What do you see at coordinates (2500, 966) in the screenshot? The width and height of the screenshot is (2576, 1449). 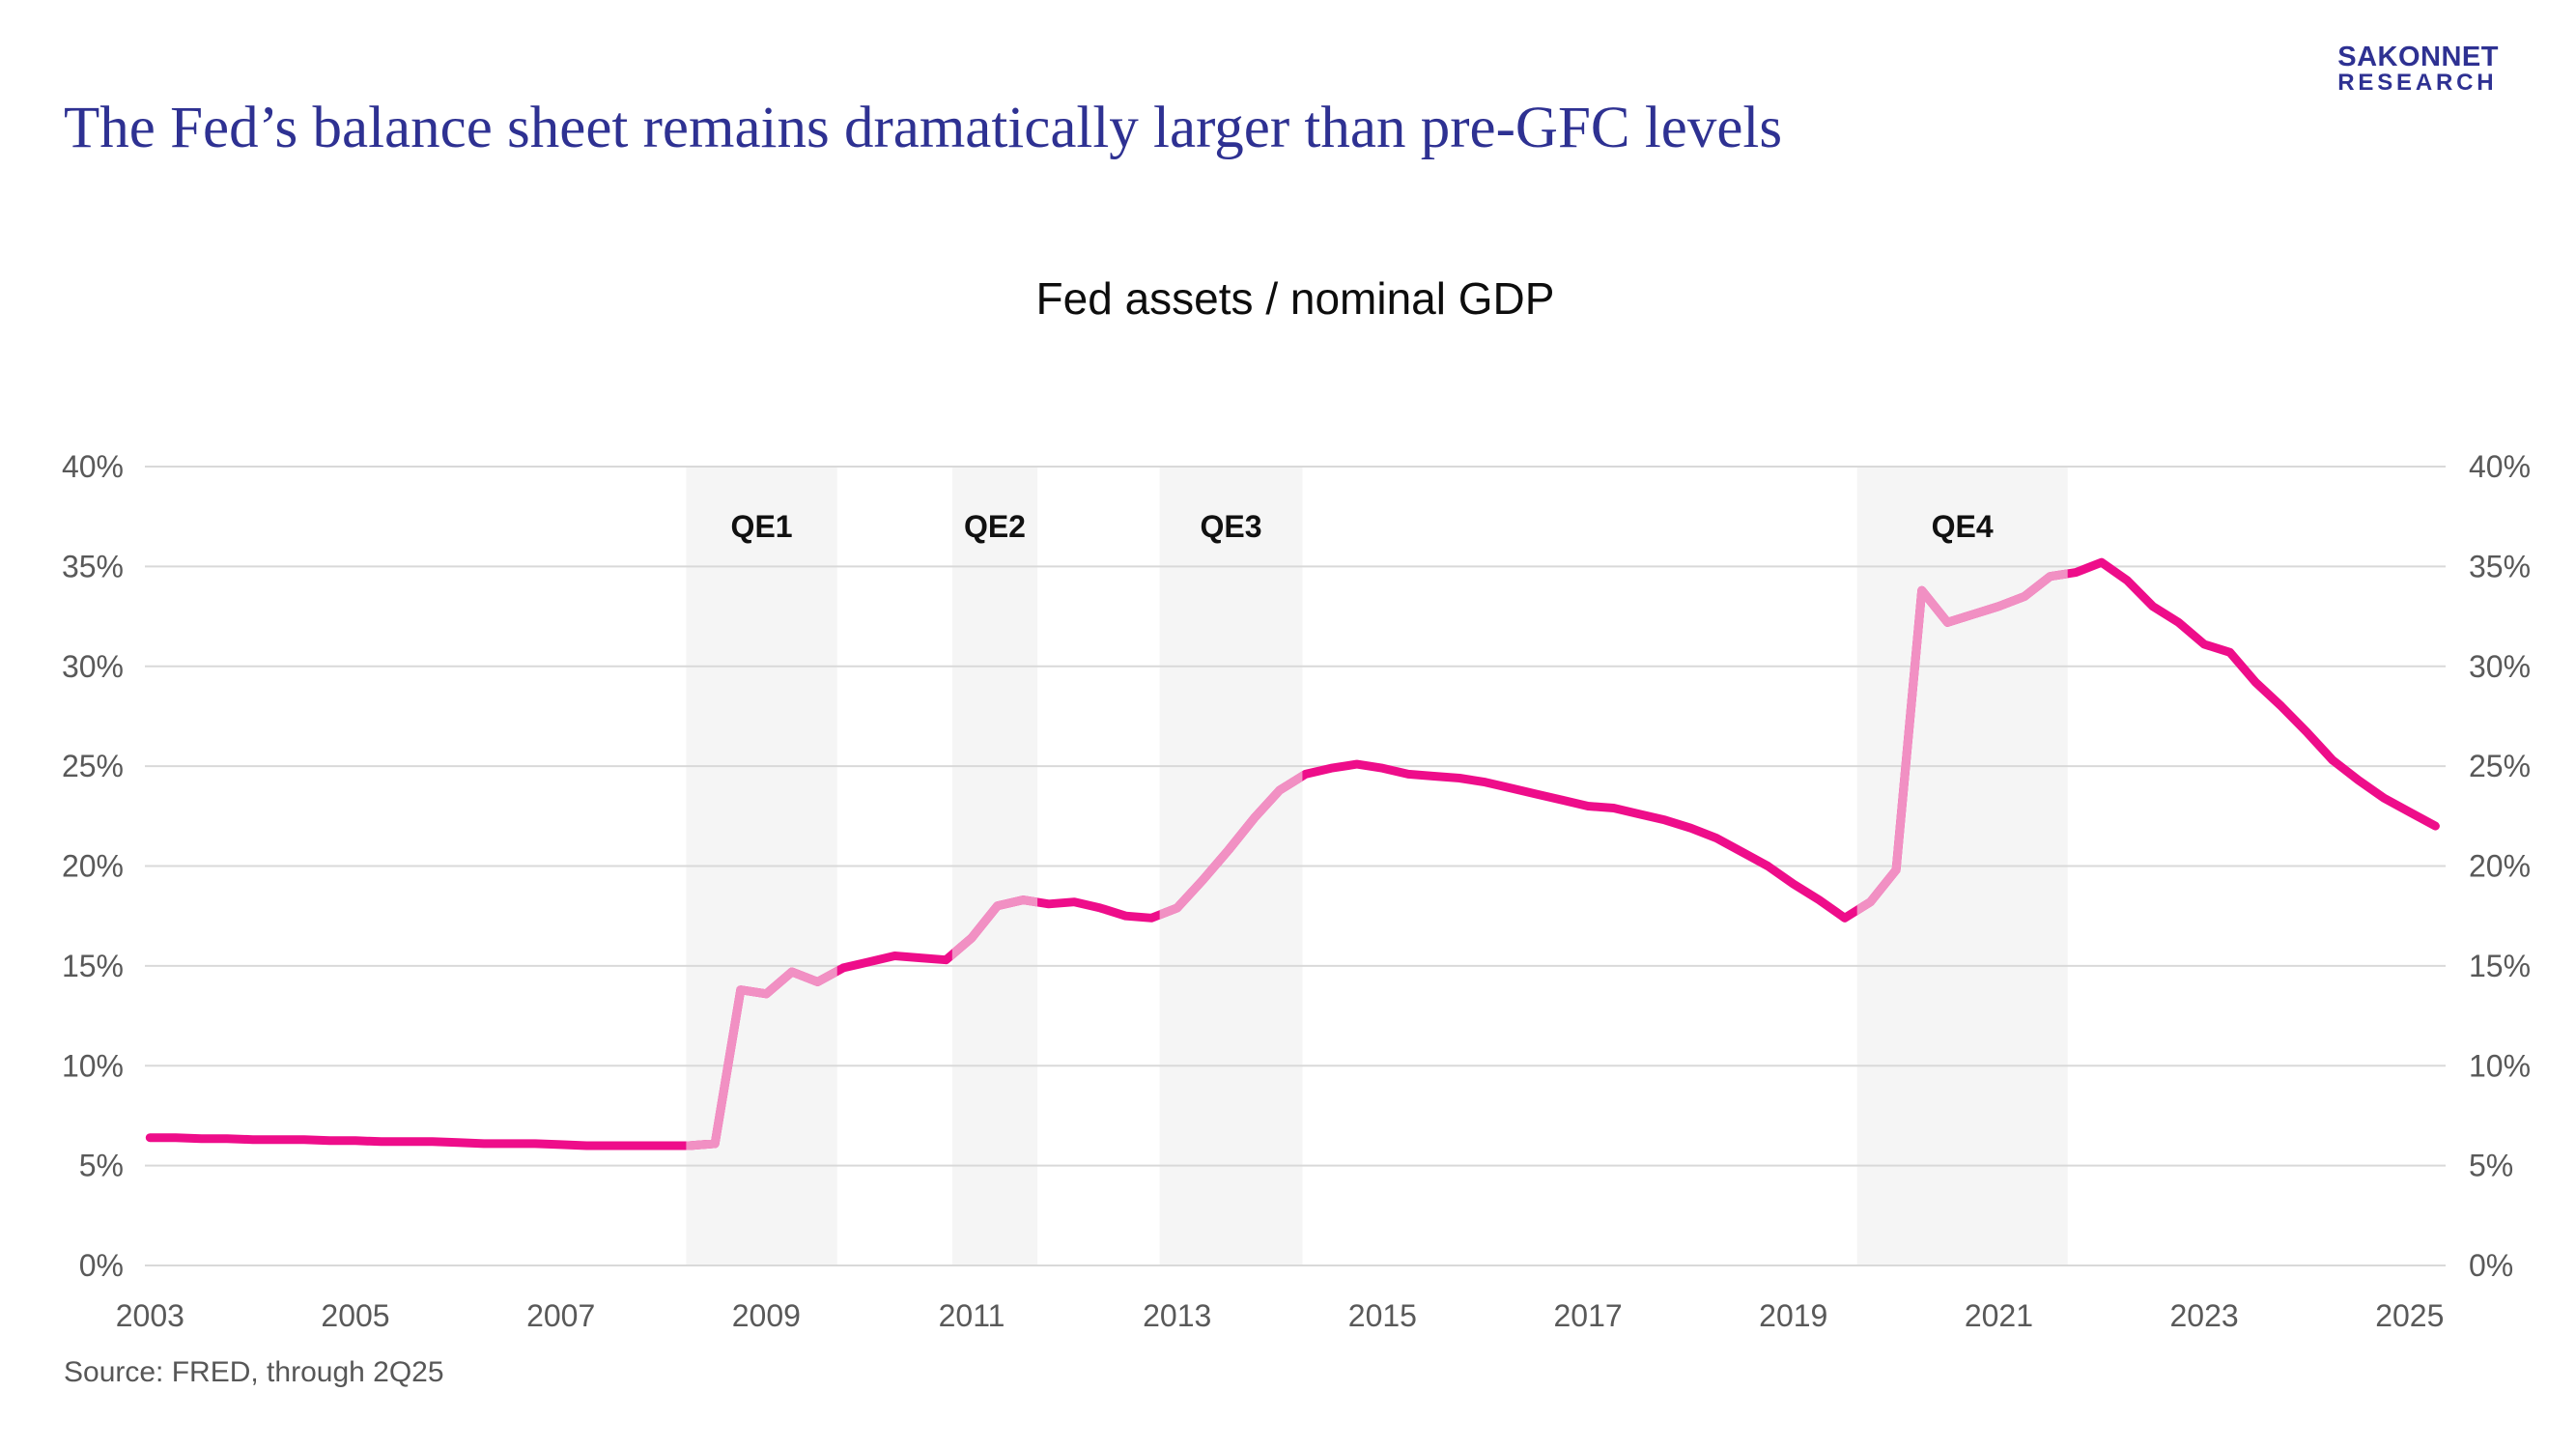 I see `y-tick-right-15: 15%` at bounding box center [2500, 966].